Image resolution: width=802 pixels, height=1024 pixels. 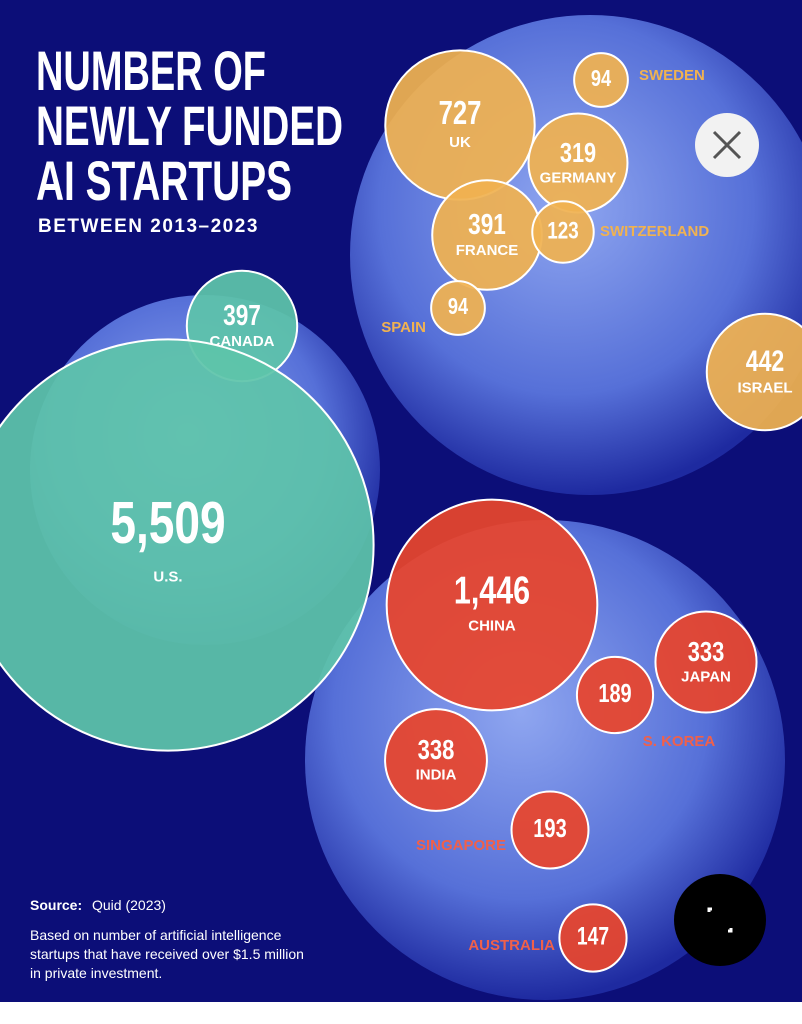 I want to click on category-label: S. KOREA, so click(x=679, y=741).